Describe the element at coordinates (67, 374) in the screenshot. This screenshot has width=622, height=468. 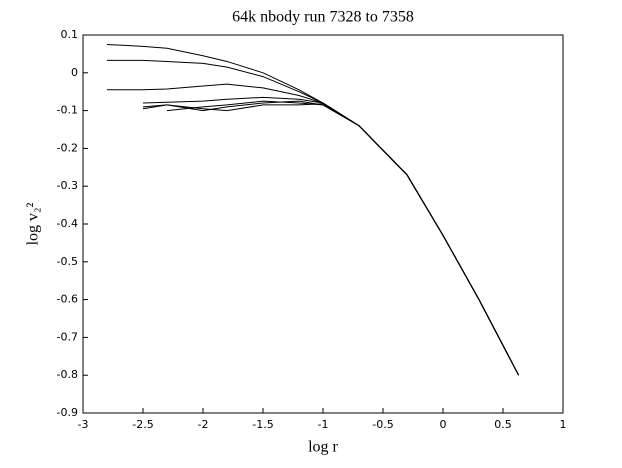
I see `y-tick-label: -0.8` at that location.